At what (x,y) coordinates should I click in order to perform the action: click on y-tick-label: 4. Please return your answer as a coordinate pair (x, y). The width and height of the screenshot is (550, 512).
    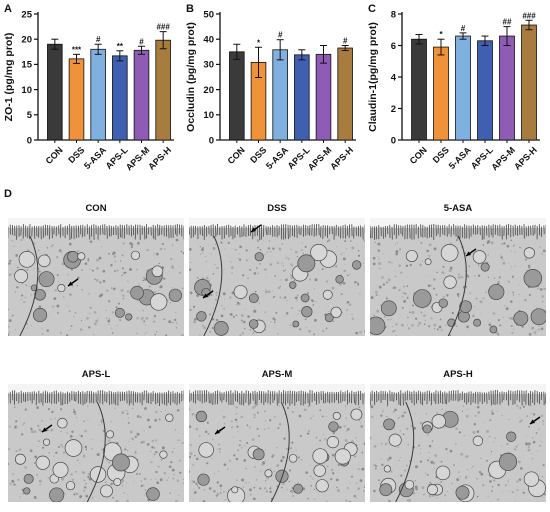
    Looking at the image, I should click on (394, 77).